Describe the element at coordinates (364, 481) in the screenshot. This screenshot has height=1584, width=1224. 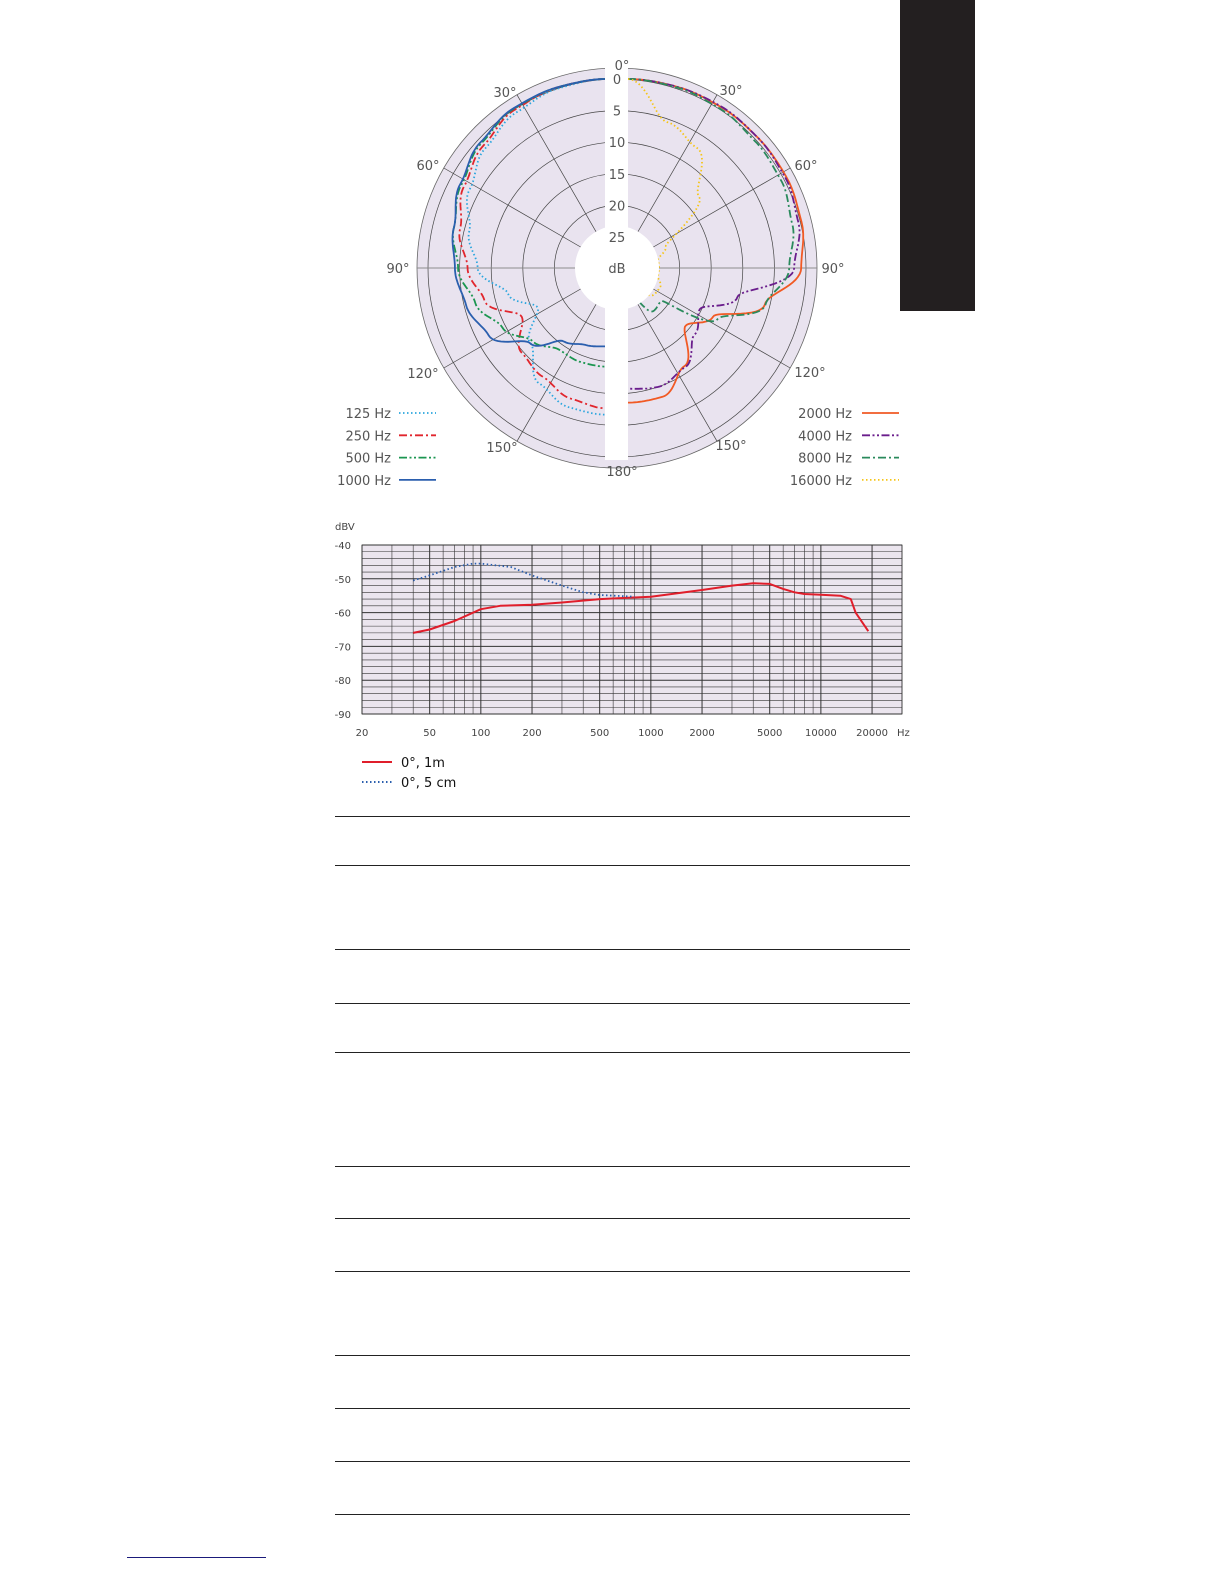
I see `polar-legend-label: 1000 Hz` at that location.